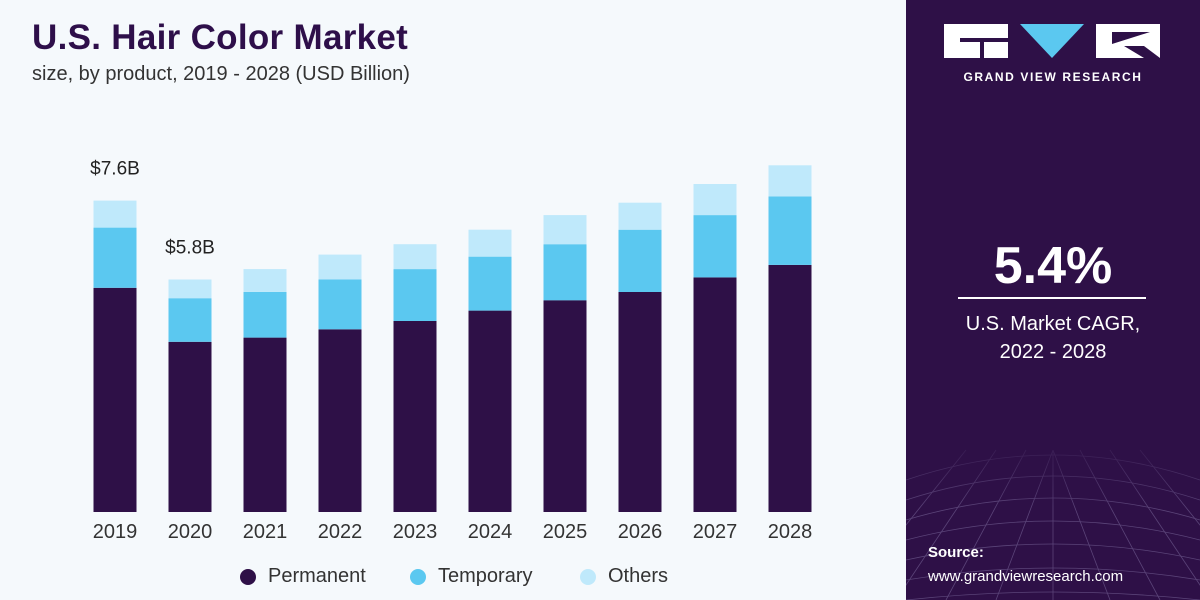 The height and width of the screenshot is (600, 1200). Describe the element at coordinates (265, 424) in the screenshot. I see `bar-permanent-2021` at that location.